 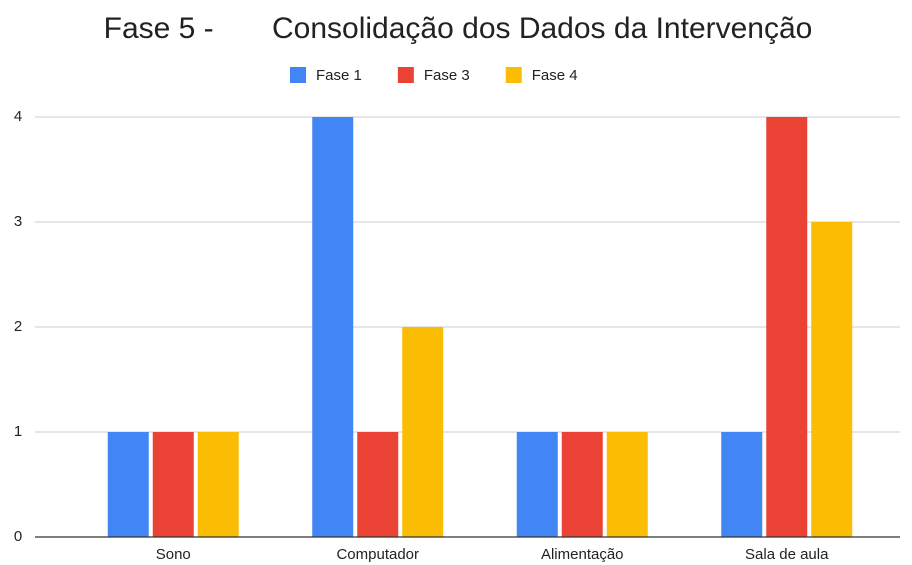 I want to click on legend-label: Fase 3, so click(x=447, y=75).